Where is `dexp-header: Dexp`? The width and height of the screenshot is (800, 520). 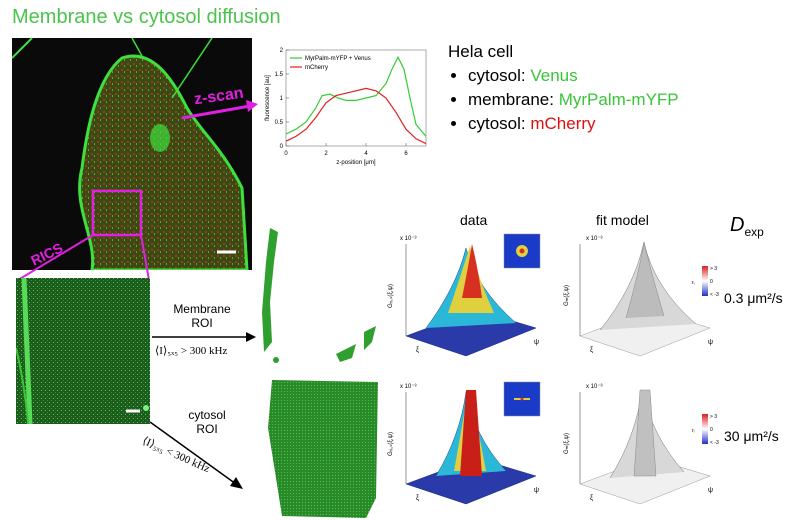 dexp-header: Dexp is located at coordinates (747, 226).